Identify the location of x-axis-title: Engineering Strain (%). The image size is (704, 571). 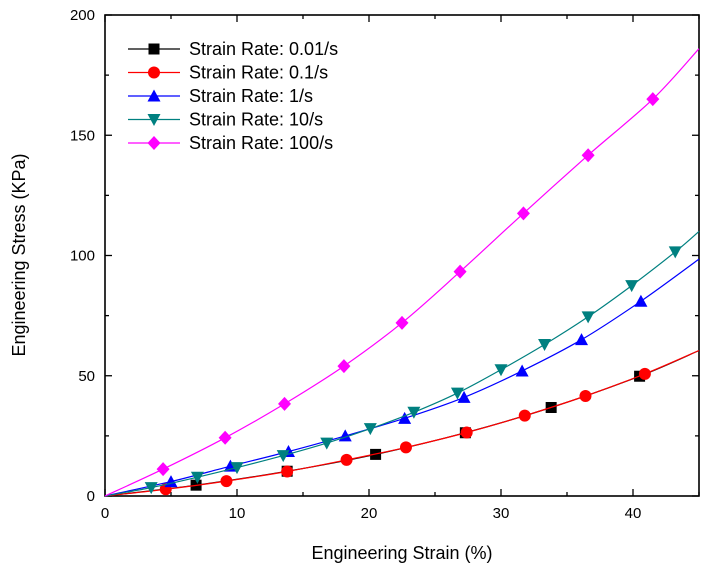
(401, 553).